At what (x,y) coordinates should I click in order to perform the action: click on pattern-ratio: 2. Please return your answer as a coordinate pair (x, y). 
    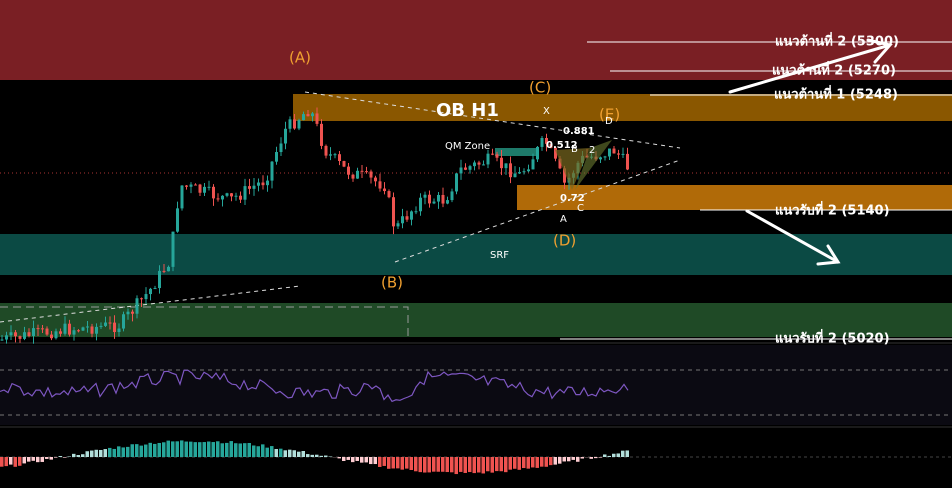
    Looking at the image, I should click on (592, 150).